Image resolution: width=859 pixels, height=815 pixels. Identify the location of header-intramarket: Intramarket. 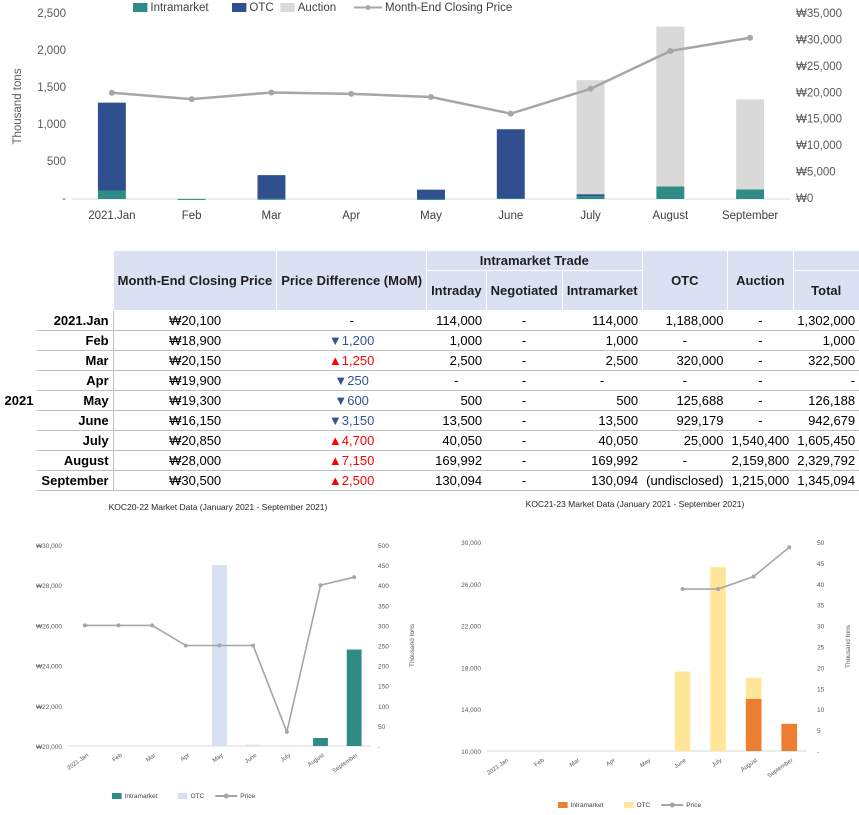
(602, 290).